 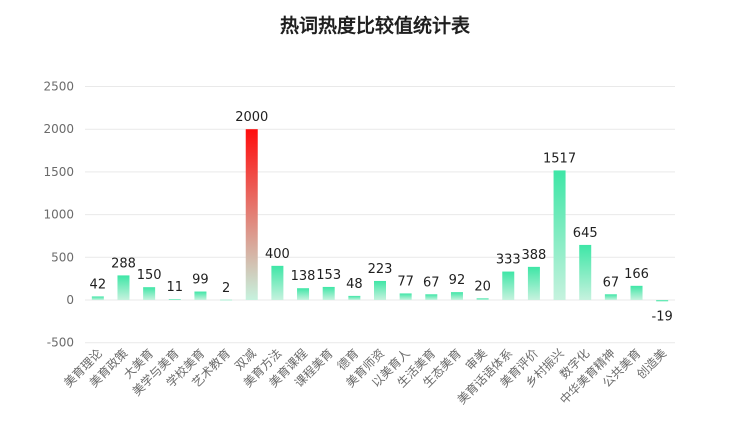 I want to click on value-label-19: 1517, so click(x=559, y=158).